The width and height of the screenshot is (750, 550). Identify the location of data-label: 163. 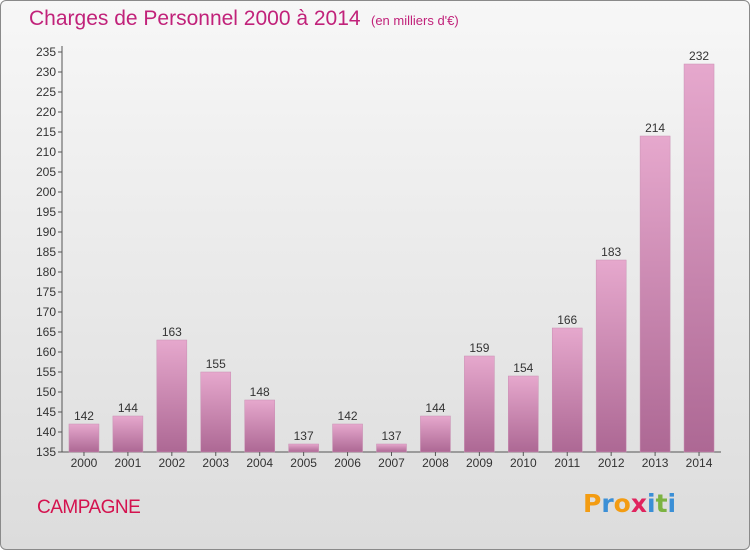
(172, 332).